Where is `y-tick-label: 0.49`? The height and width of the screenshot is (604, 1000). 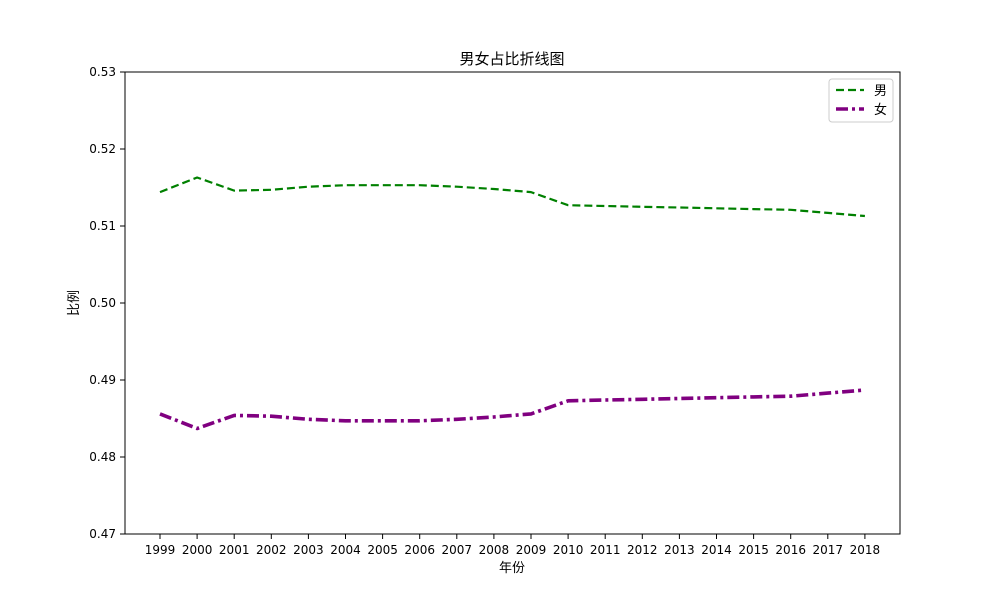
y-tick-label: 0.49 is located at coordinates (102, 380).